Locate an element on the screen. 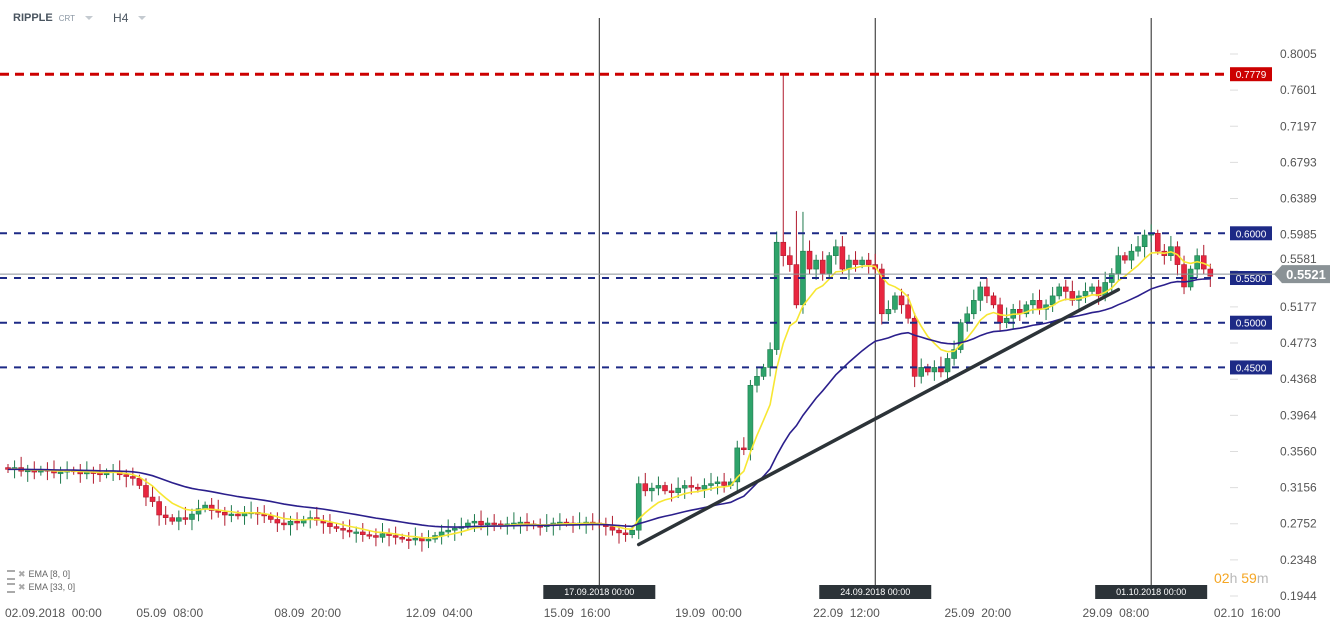 This screenshot has height=626, width=1340. indicator-params: [8, 0] is located at coordinates (60, 574).